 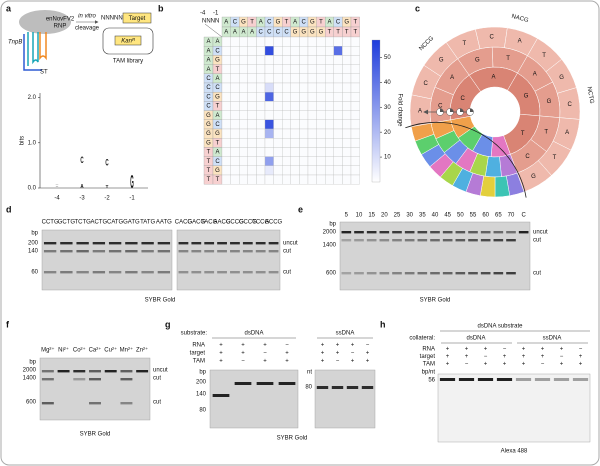 I want to click on collateral-label: collateral:, so click(x=422, y=339).